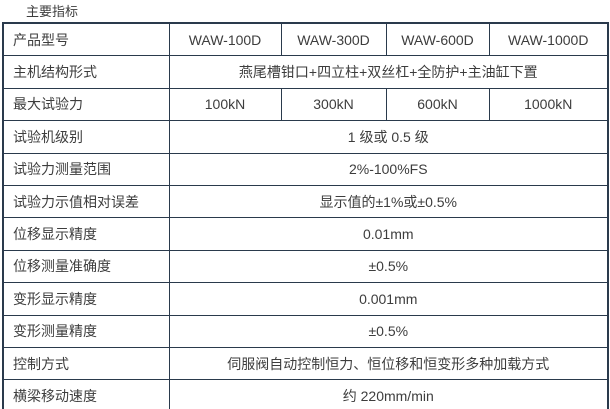 The image size is (610, 409). Describe the element at coordinates (86, 331) in the screenshot. I see `row-label: 变形测量精度` at that location.